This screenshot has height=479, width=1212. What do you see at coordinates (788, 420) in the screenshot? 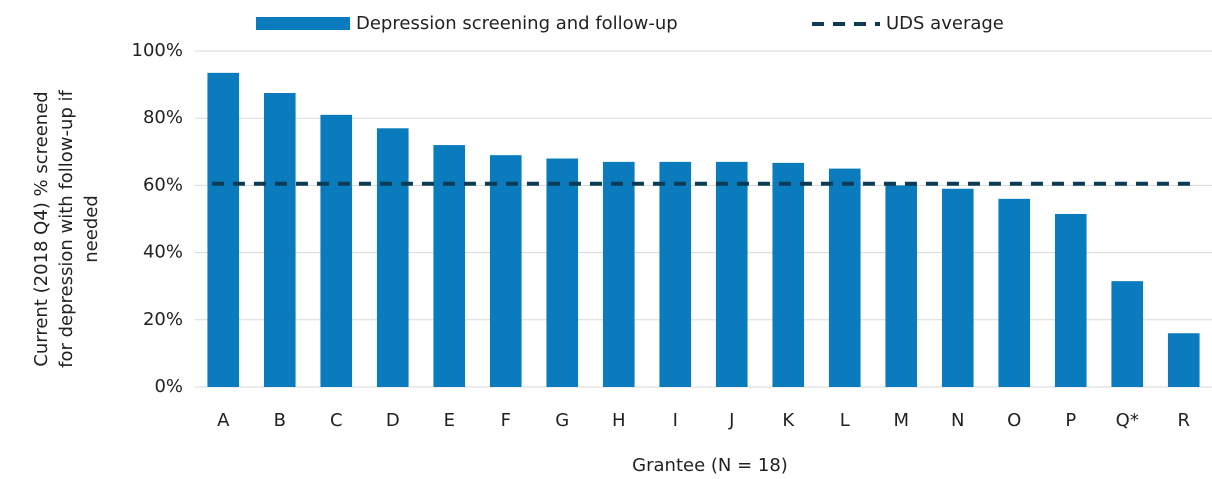
I see `x-tick-label: K` at bounding box center [788, 420].